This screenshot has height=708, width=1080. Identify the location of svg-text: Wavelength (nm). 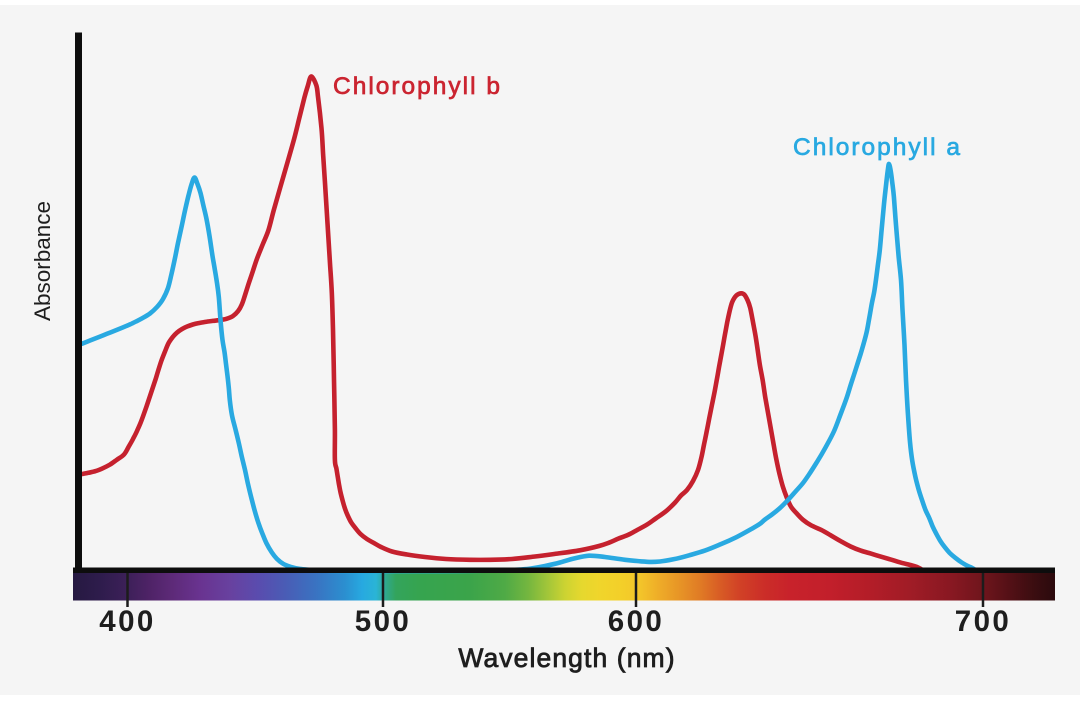
(566, 658).